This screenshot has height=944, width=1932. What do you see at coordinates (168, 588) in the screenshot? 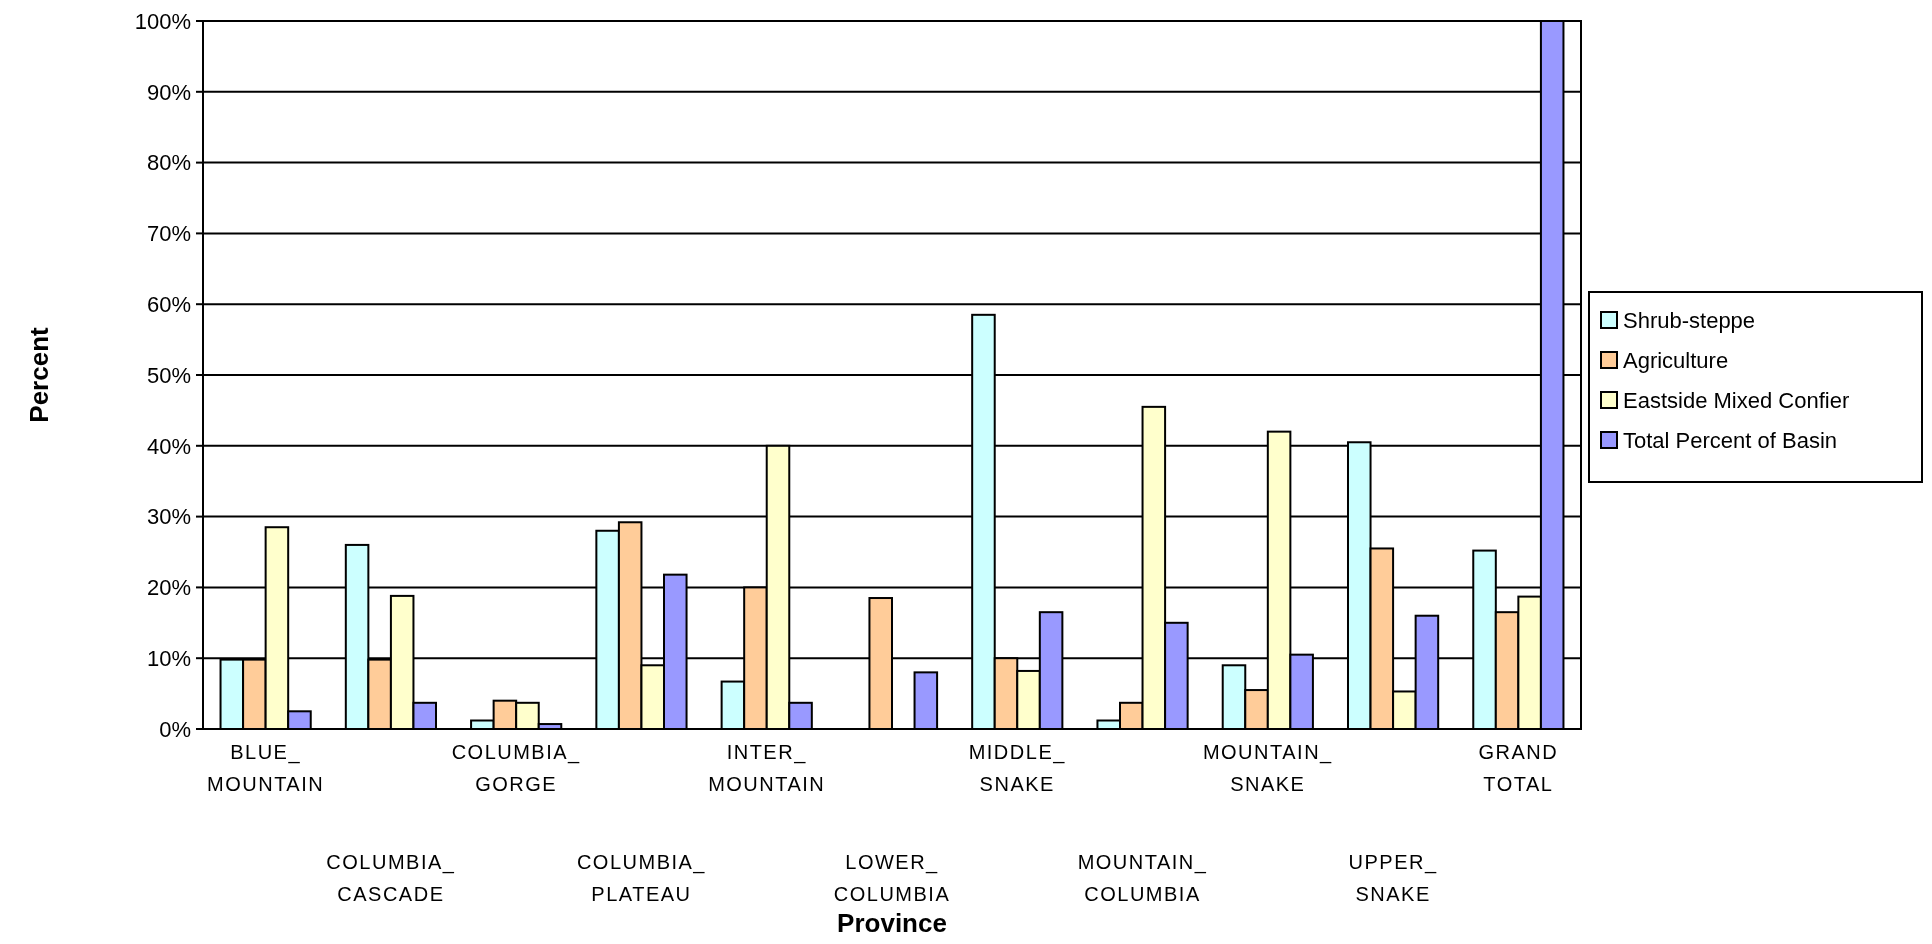
I see `y-tick-label: 20%` at bounding box center [168, 588].